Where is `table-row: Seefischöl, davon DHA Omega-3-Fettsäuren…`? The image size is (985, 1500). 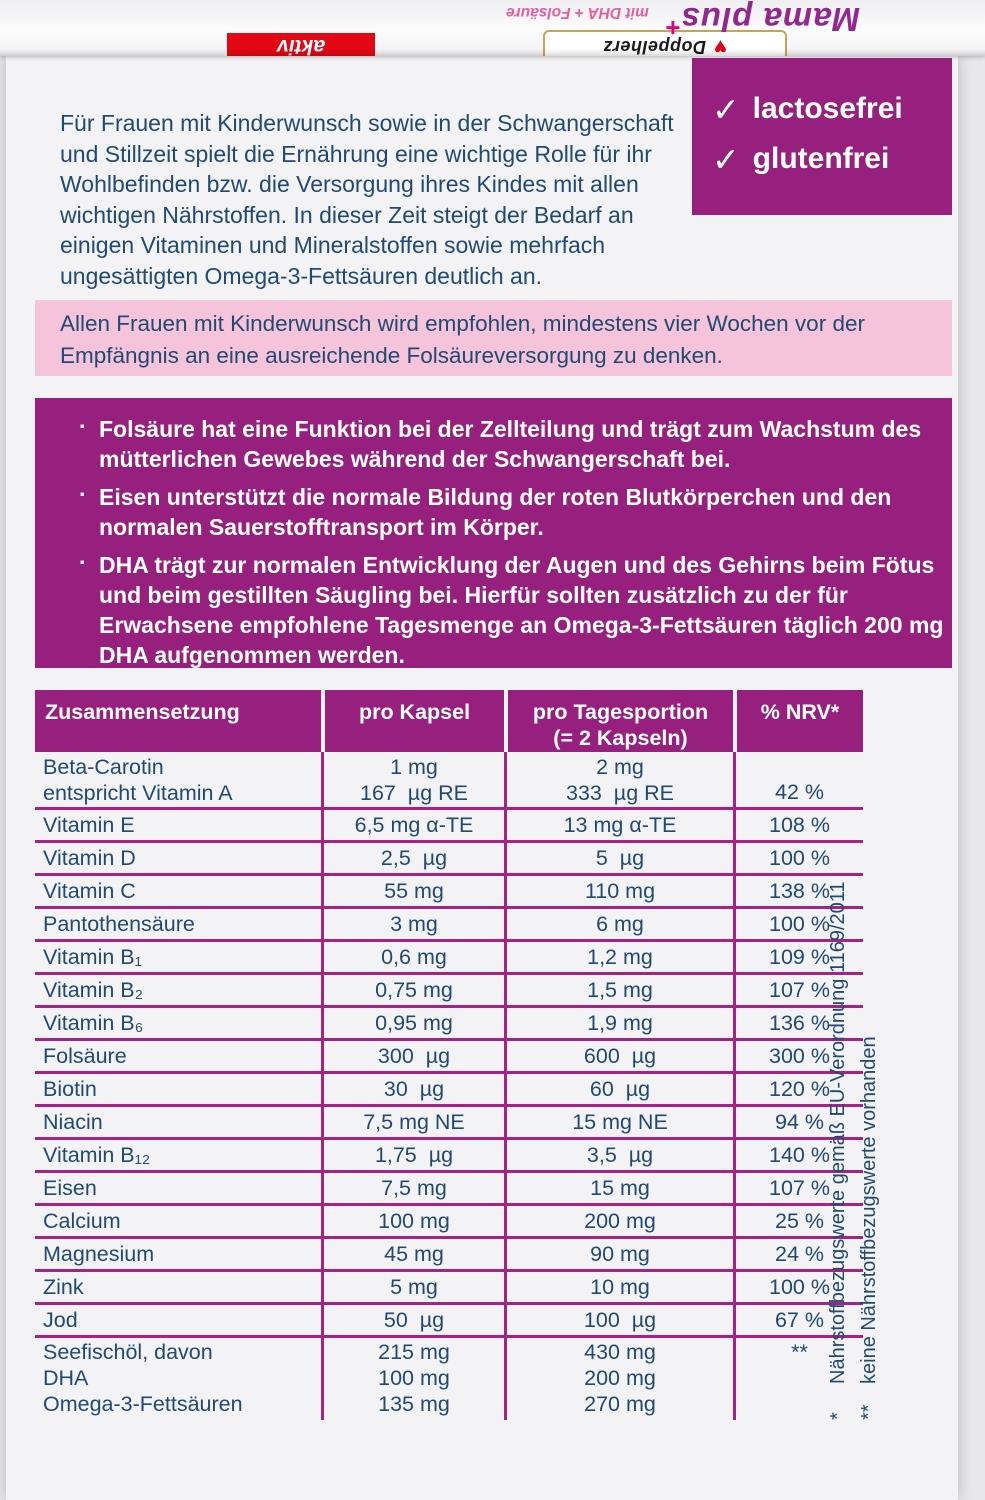
table-row: Seefischöl, davon DHA Omega-3-Fettsäuren… is located at coordinates (449, 1377).